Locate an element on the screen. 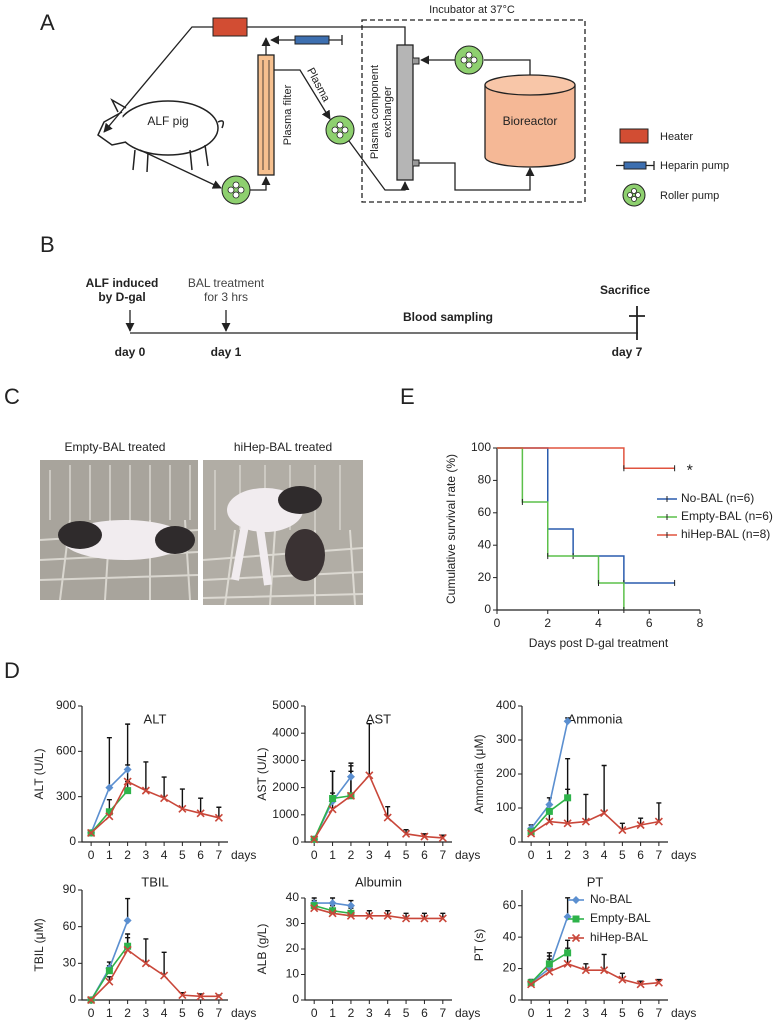 This screenshot has width=784, height=1022. event-label: for 3 hrs is located at coordinates (226, 297).